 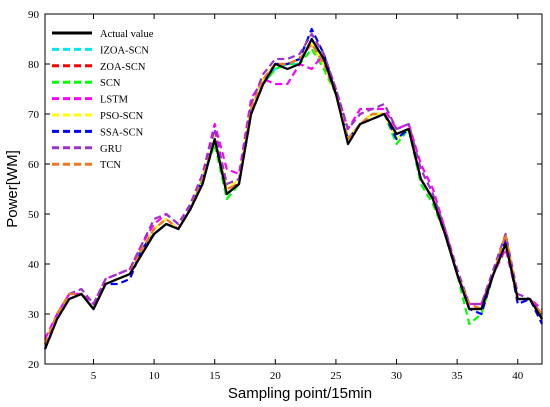 What do you see at coordinates (111, 149) in the screenshot?
I see `legend-label: GRU` at bounding box center [111, 149].